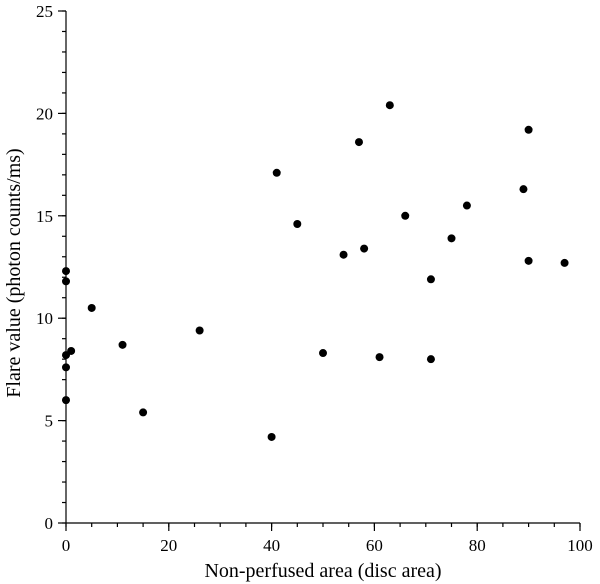 The image size is (600, 584). Describe the element at coordinates (14, 272) in the screenshot. I see `y-axis-title: Flare value (photon counts/ms)` at that location.